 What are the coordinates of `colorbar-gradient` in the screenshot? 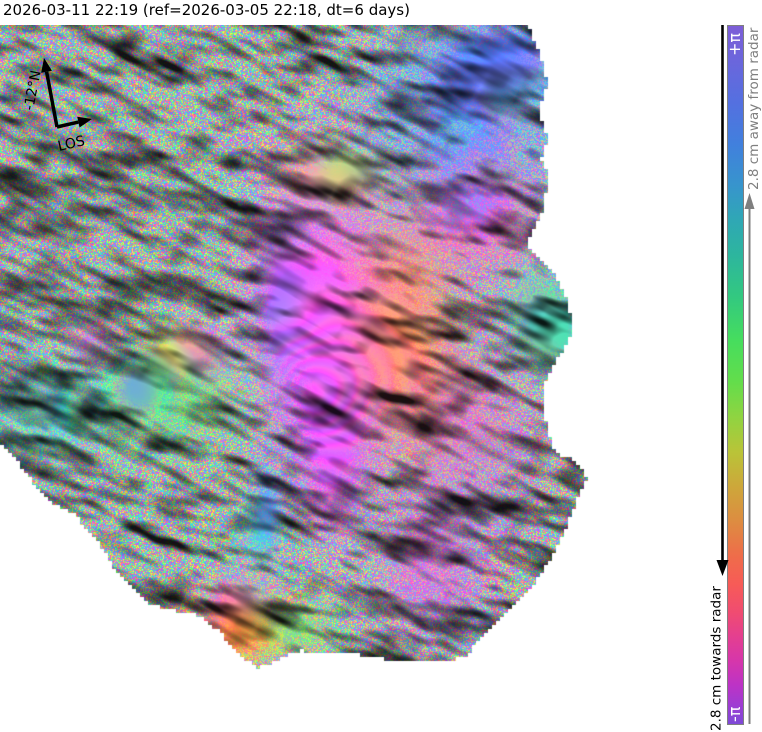 It's located at (735, 375).